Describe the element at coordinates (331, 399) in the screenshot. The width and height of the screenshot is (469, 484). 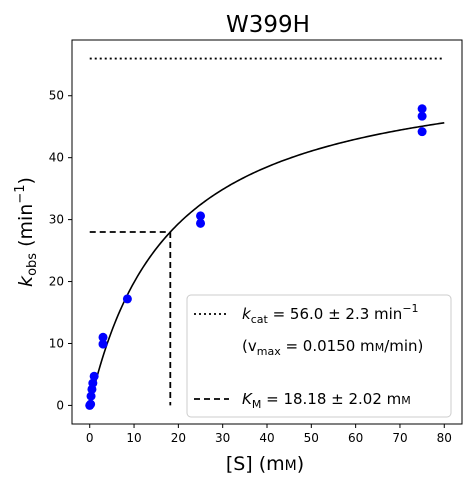
I see `legend-km-text: = 18.18 ± 2.02 m` at that location.